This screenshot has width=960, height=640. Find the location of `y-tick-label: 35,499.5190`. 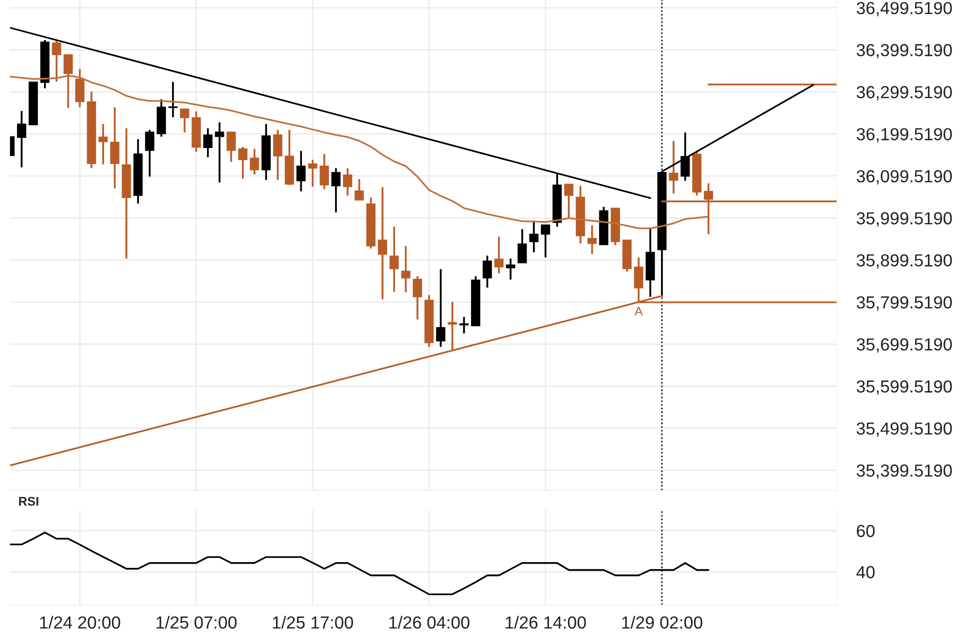

y-tick-label: 35,499.5190 is located at coordinates (904, 429).